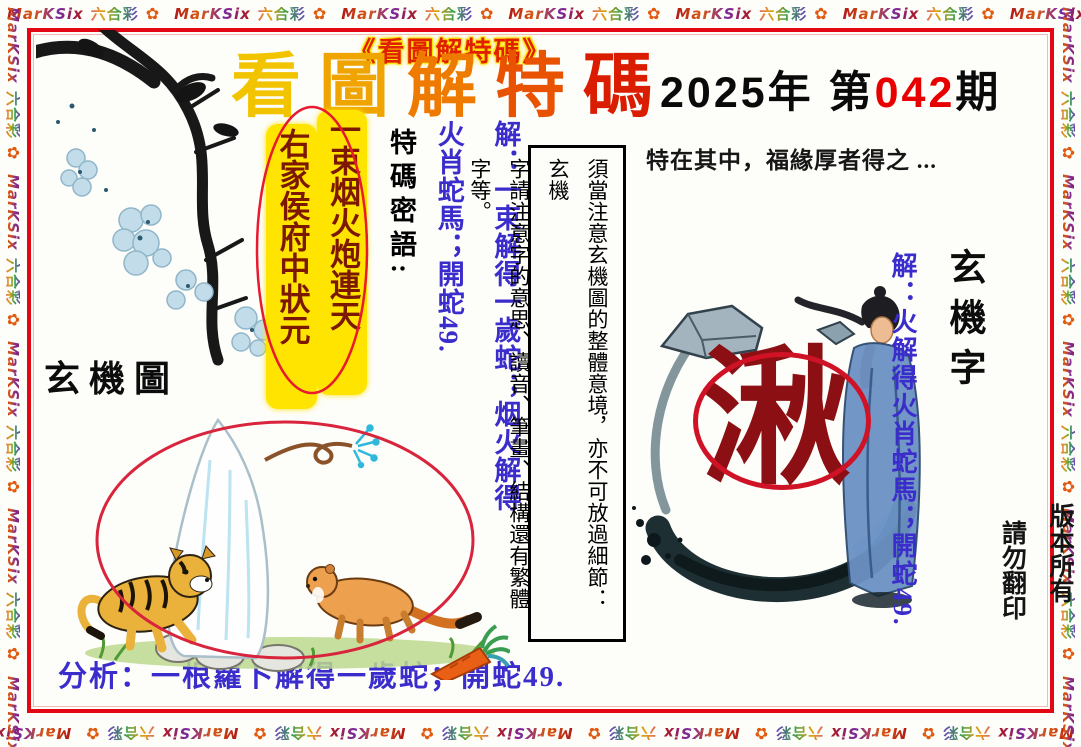 This screenshot has height=747, width=1081. Describe the element at coordinates (915, 93) in the screenshot. I see `issue-number: 042` at that location.